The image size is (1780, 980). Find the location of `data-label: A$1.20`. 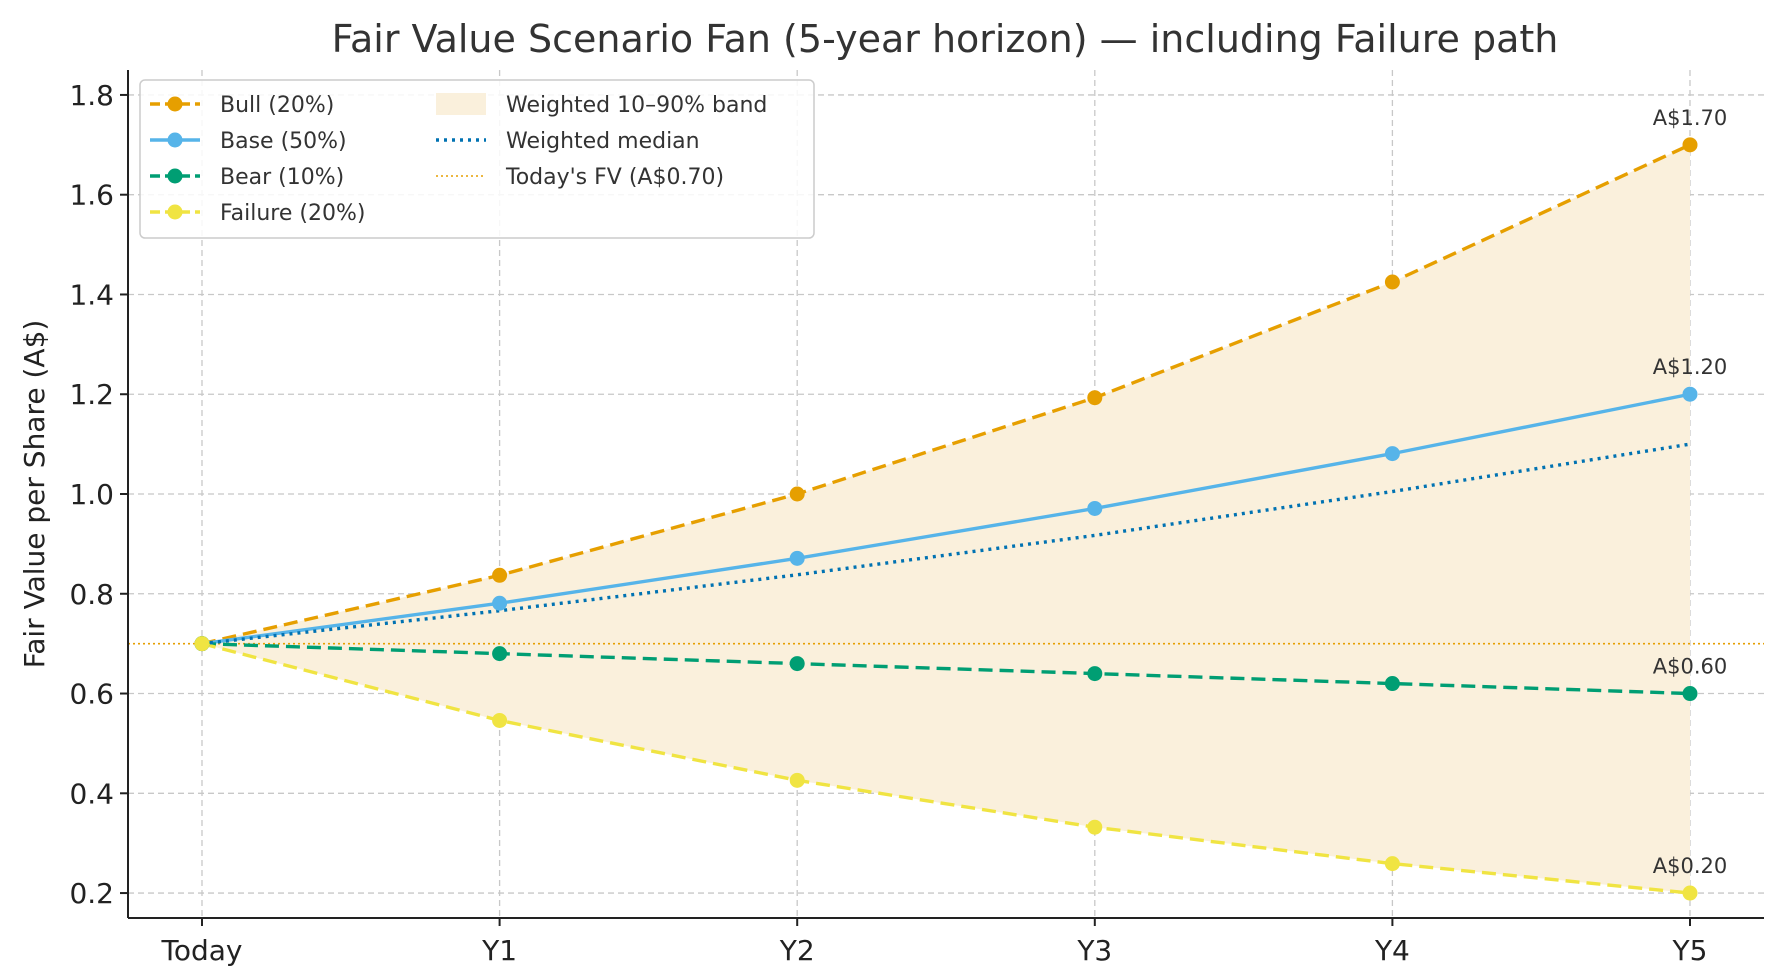

data-label: A$1.20 is located at coordinates (1690, 367).